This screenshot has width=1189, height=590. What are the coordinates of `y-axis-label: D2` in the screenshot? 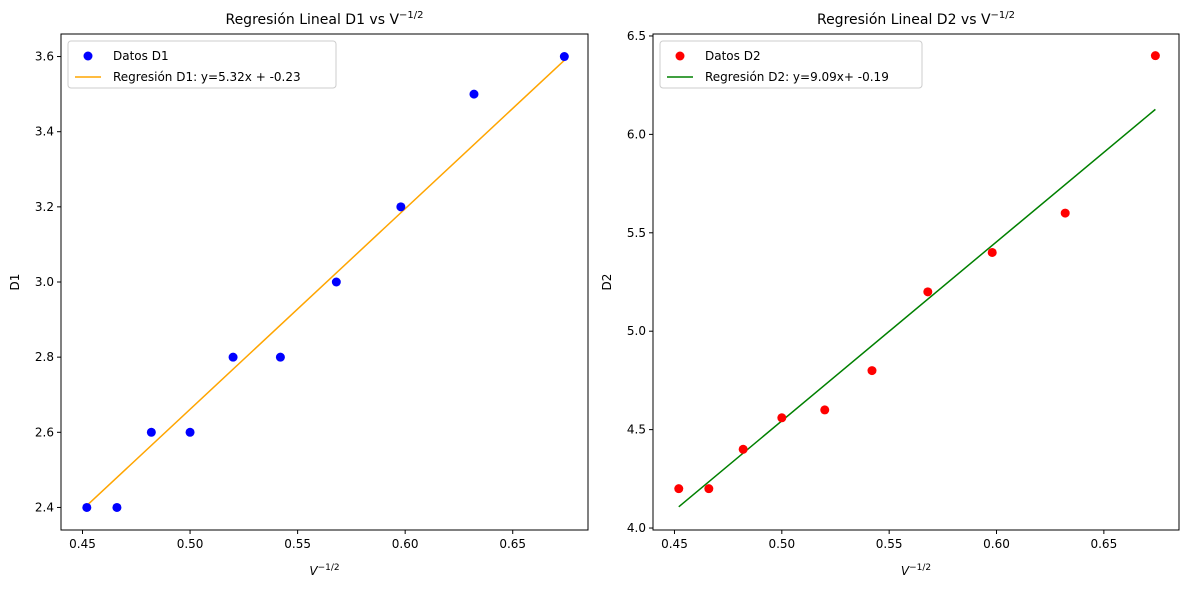 It's located at (607, 282).